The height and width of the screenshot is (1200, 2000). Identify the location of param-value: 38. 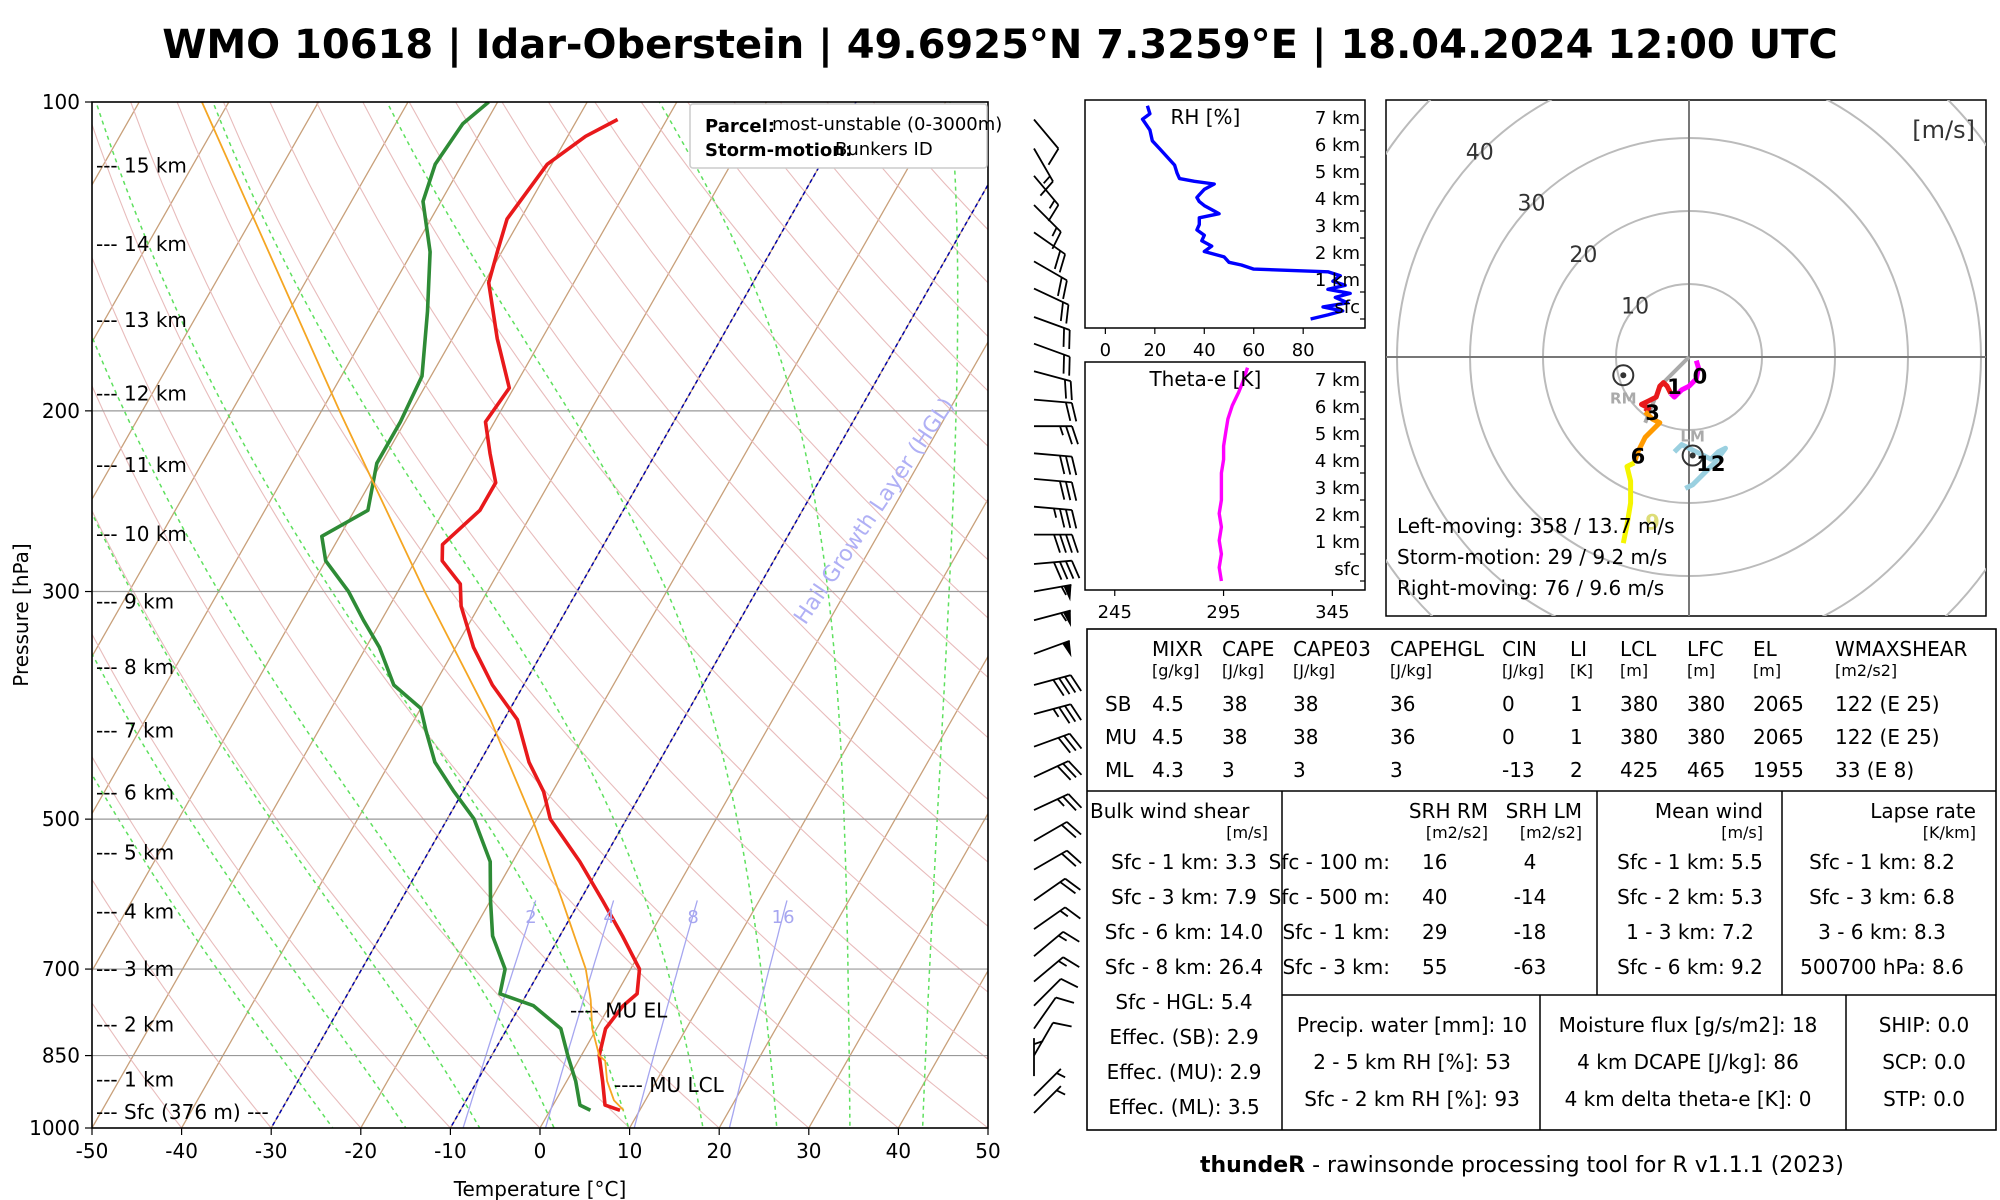
(1305, 737).